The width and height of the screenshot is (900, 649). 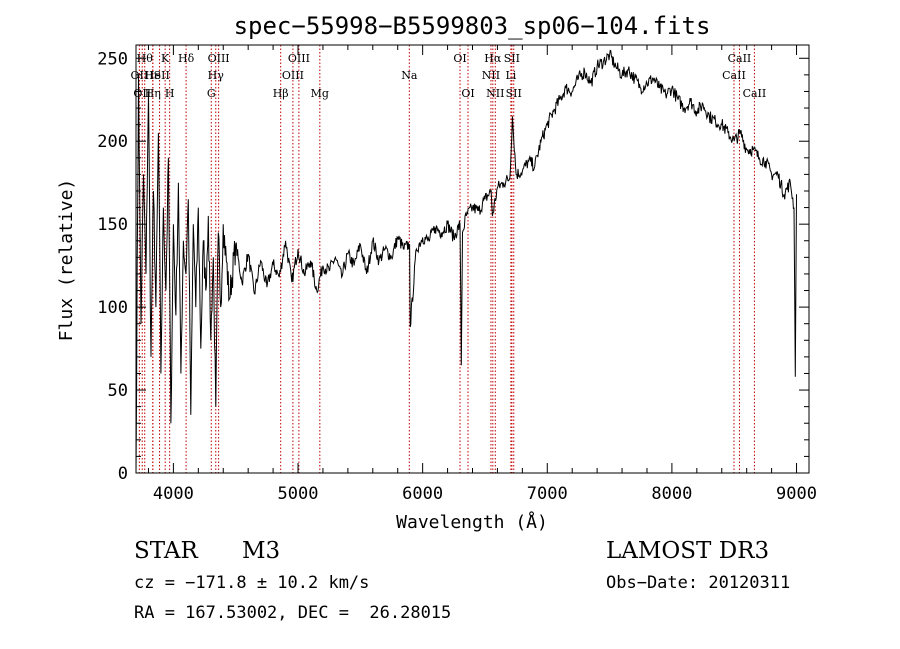 What do you see at coordinates (170, 93) in the screenshot?
I see `spectral-line-label: H` at bounding box center [170, 93].